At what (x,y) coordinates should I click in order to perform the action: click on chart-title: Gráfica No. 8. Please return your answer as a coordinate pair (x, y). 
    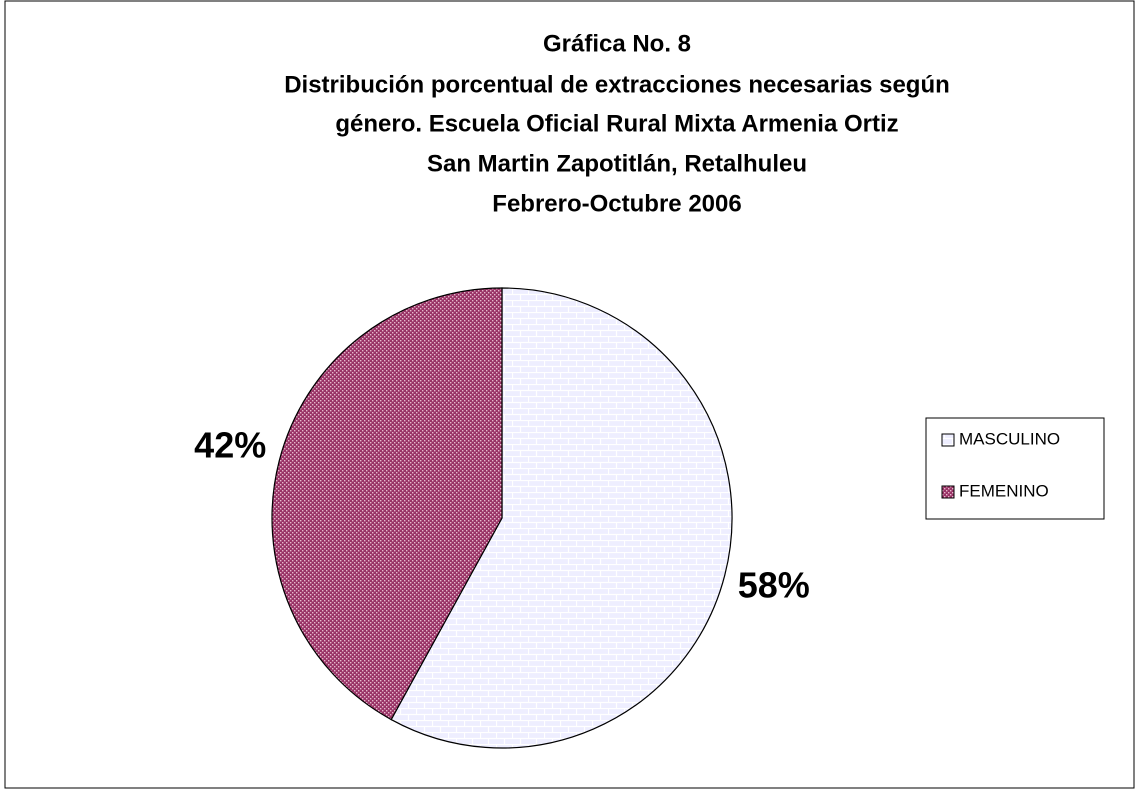
    Looking at the image, I should click on (617, 43).